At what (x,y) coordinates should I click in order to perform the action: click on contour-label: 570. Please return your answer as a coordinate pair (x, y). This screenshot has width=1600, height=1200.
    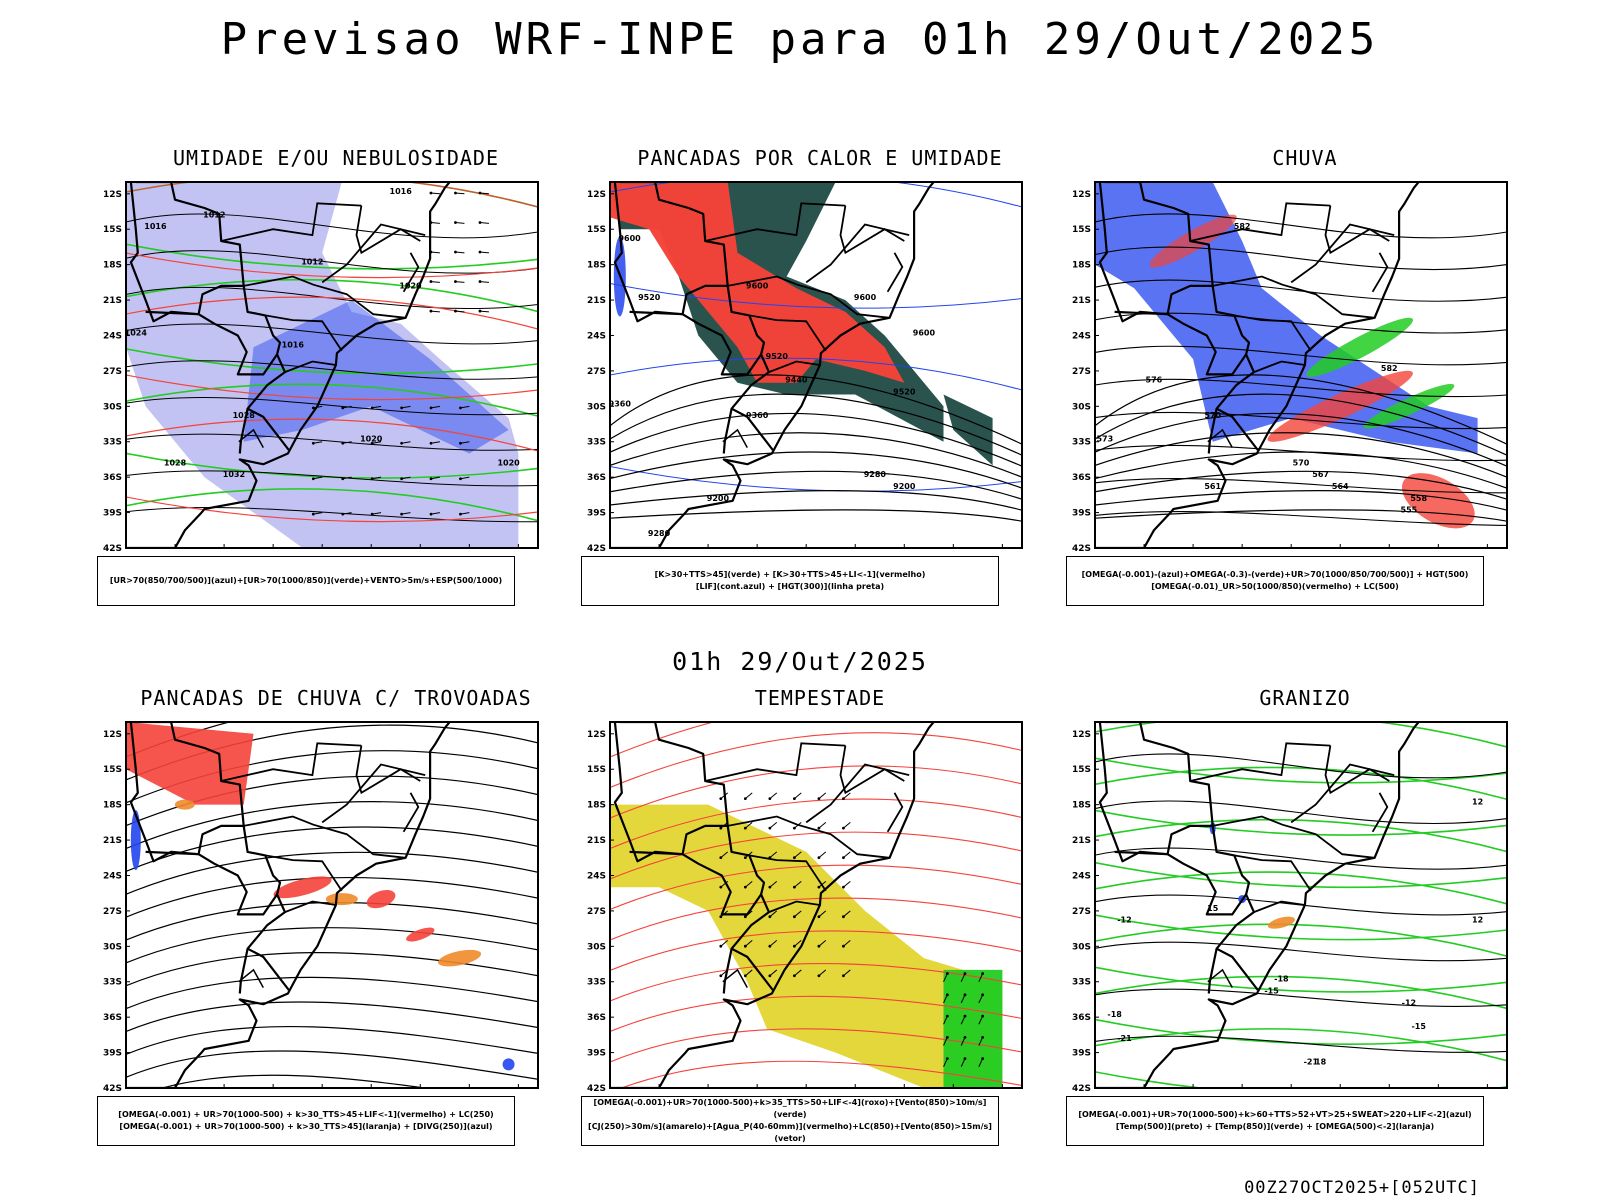
    Looking at the image, I should click on (1301, 462).